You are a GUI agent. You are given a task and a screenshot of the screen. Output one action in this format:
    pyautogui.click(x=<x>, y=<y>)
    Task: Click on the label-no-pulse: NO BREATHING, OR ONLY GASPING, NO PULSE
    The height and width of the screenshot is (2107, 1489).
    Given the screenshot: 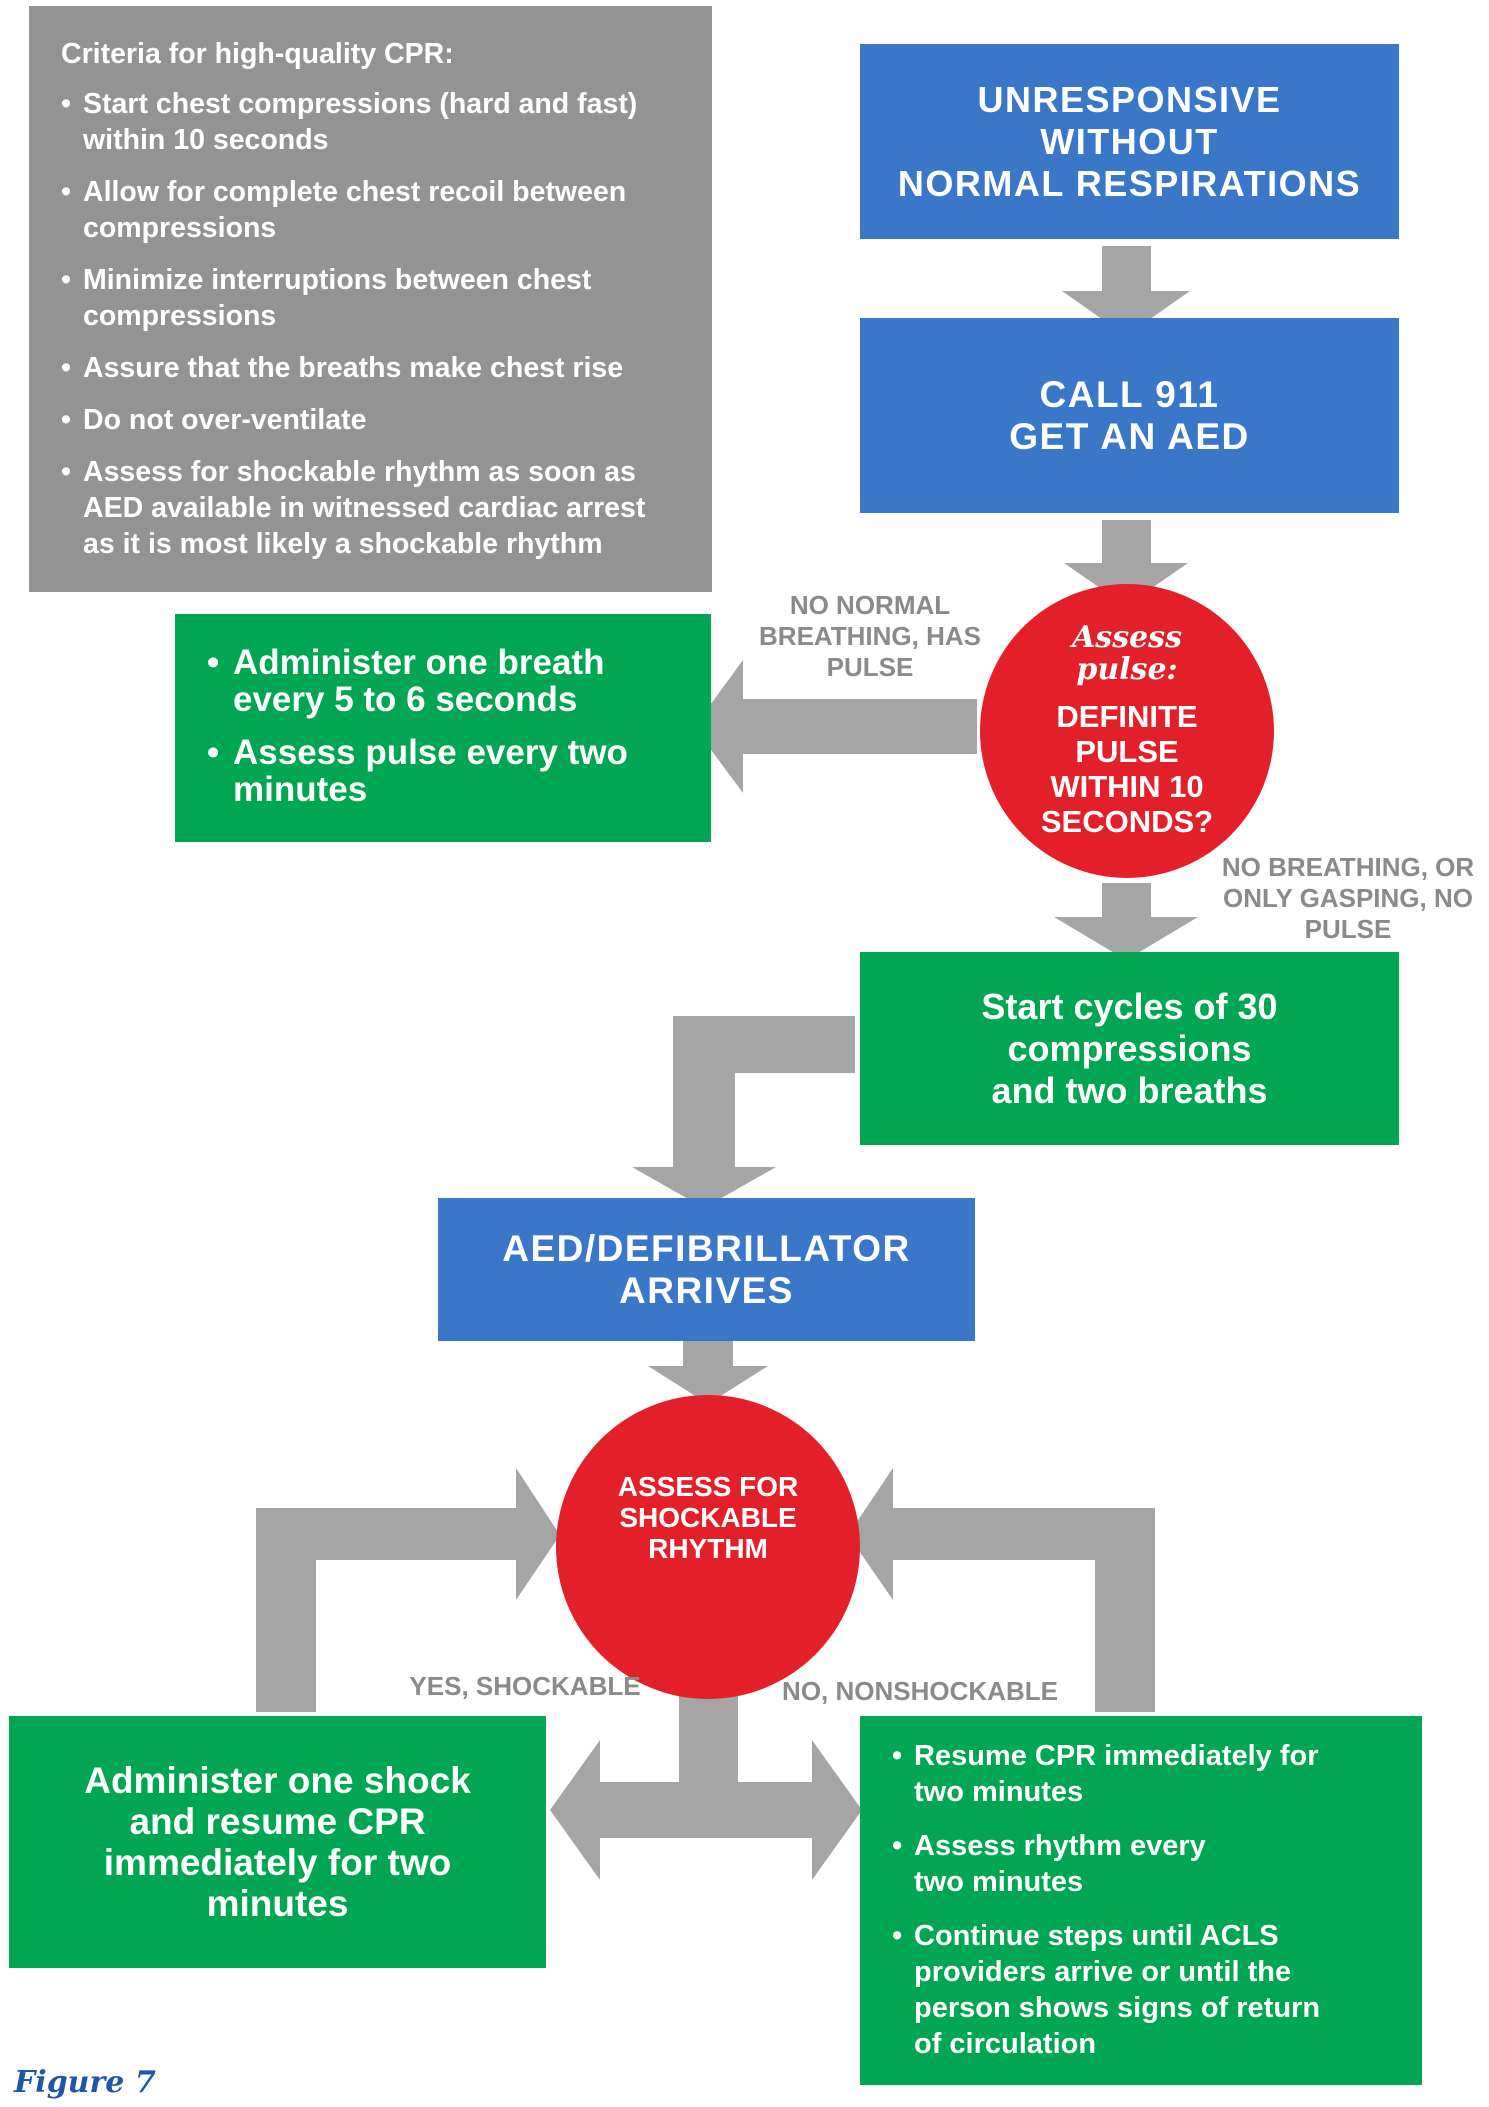 What is the action you would take?
    pyautogui.click(x=1348, y=898)
    